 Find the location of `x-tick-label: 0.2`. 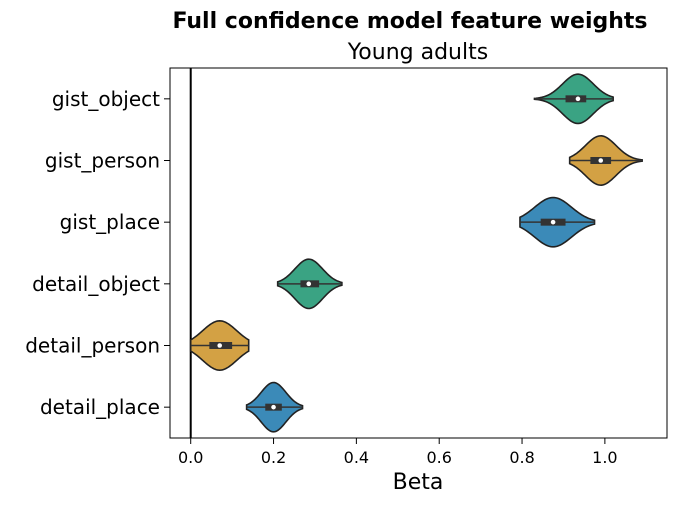

x-tick-label: 0.2 is located at coordinates (273, 457).